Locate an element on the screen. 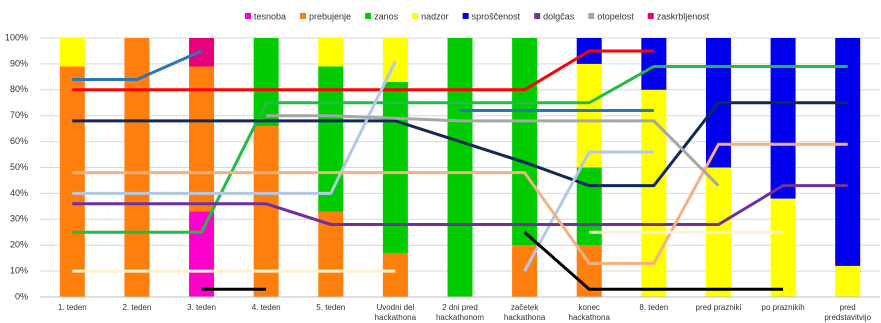 The image size is (881, 323). x-tick-label: Uvodni del hackathona is located at coordinates (395, 312).